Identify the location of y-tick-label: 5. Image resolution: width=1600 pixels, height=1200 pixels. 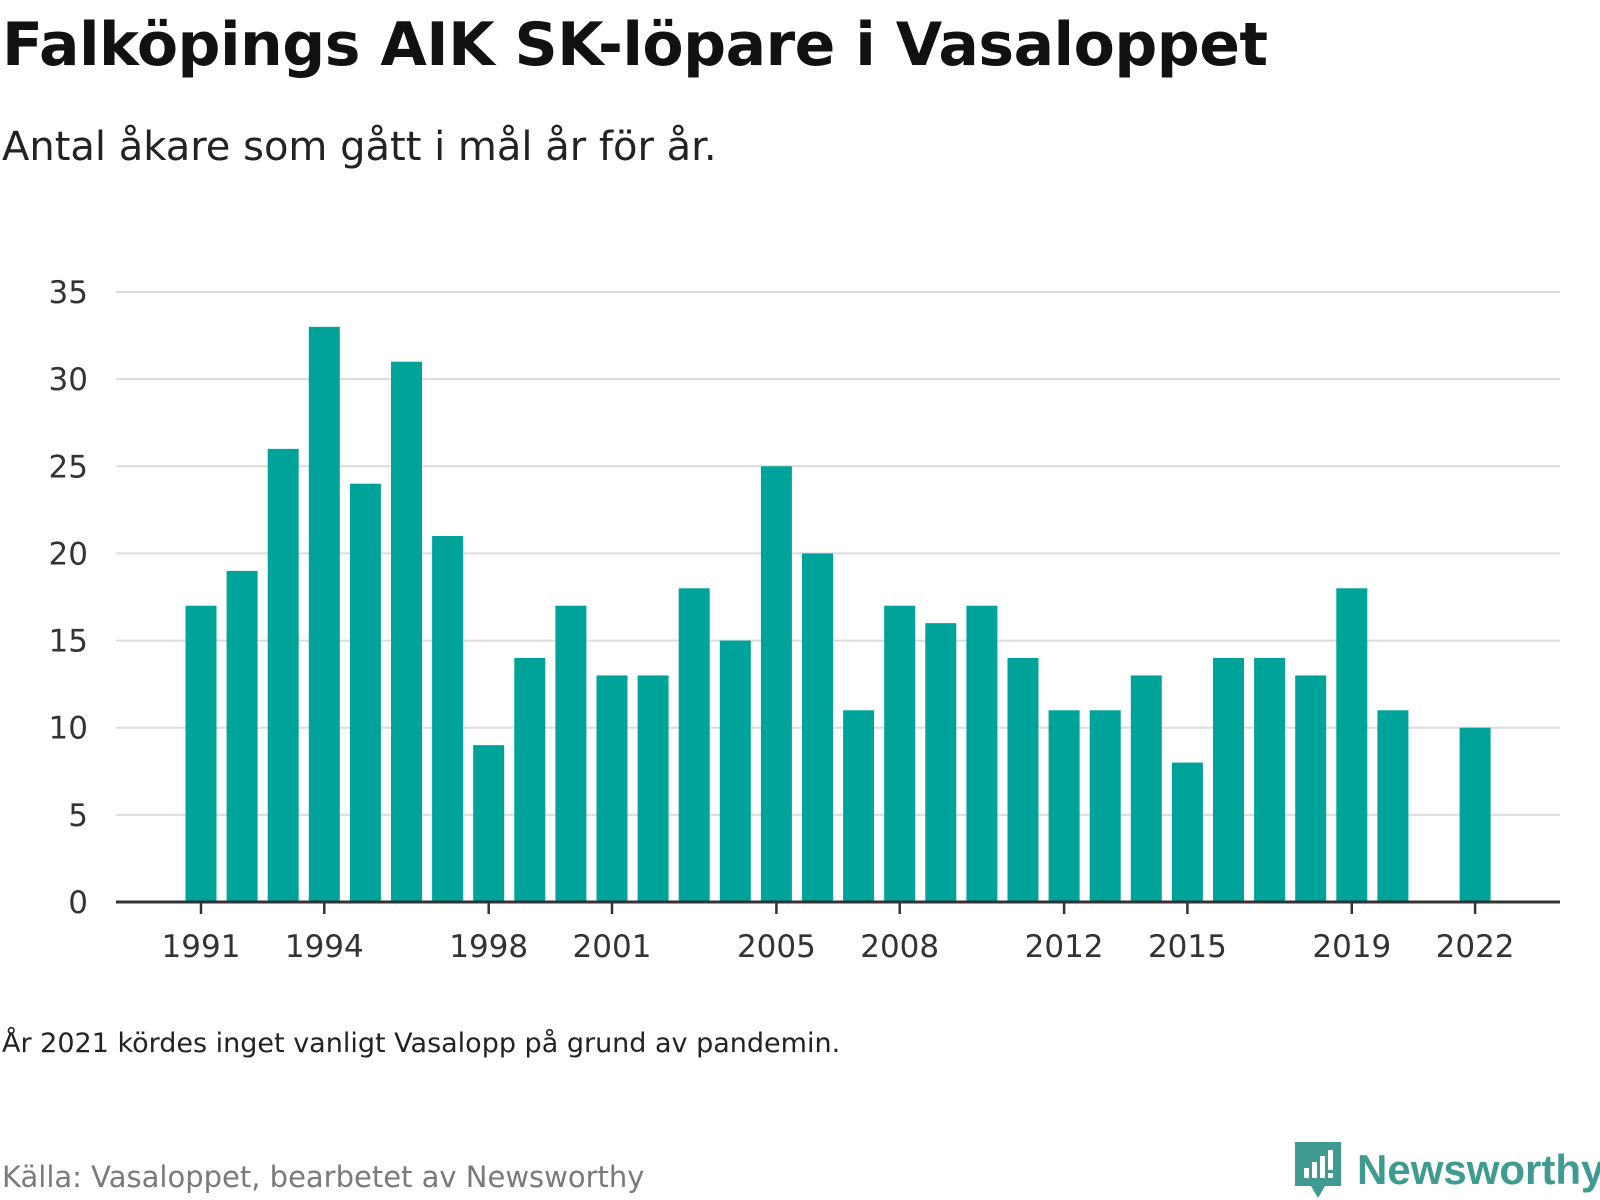
(78, 816).